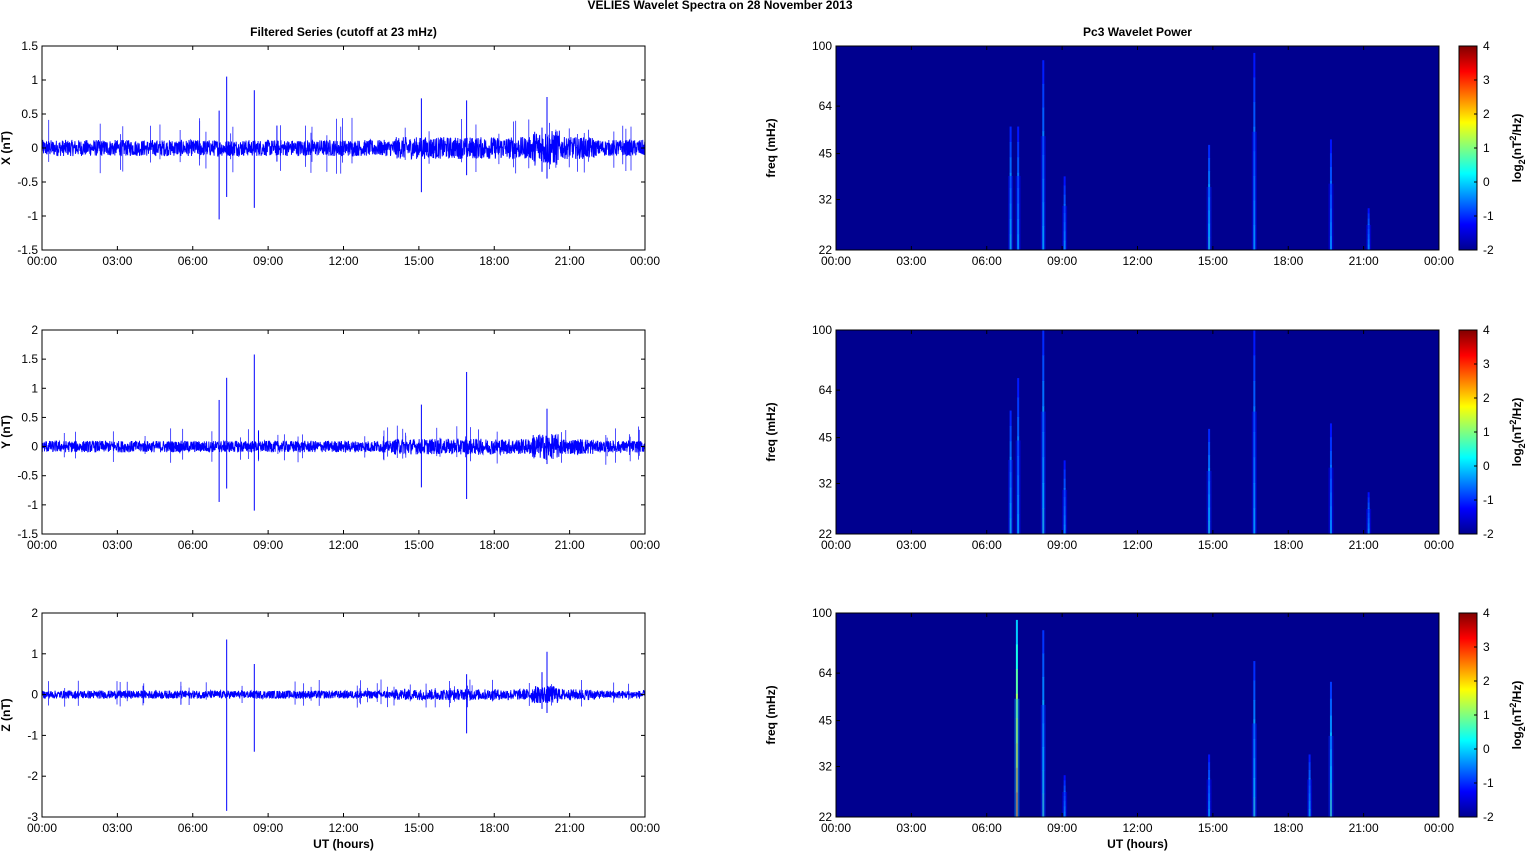 The height and width of the screenshot is (851, 1526). Describe the element at coordinates (1213, 545) in the screenshot. I see `spectrum-2-xtick-label: 15:00` at that location.